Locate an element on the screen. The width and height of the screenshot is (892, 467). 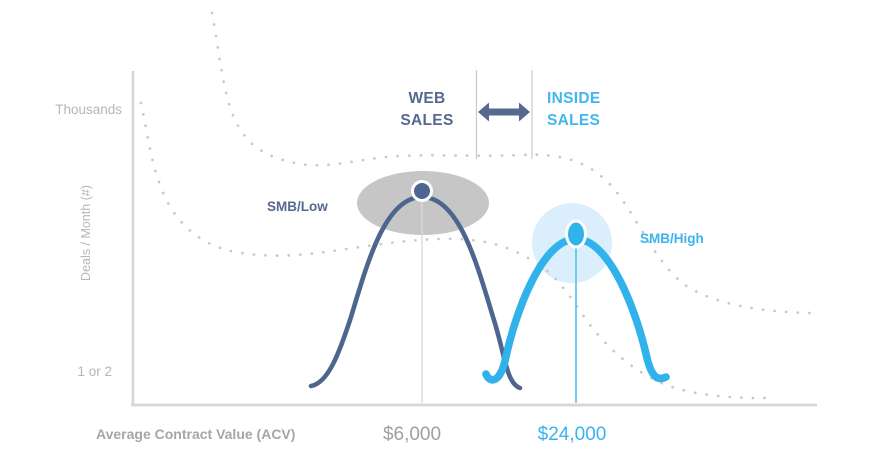
smb-low-peak-dot is located at coordinates (422, 191).